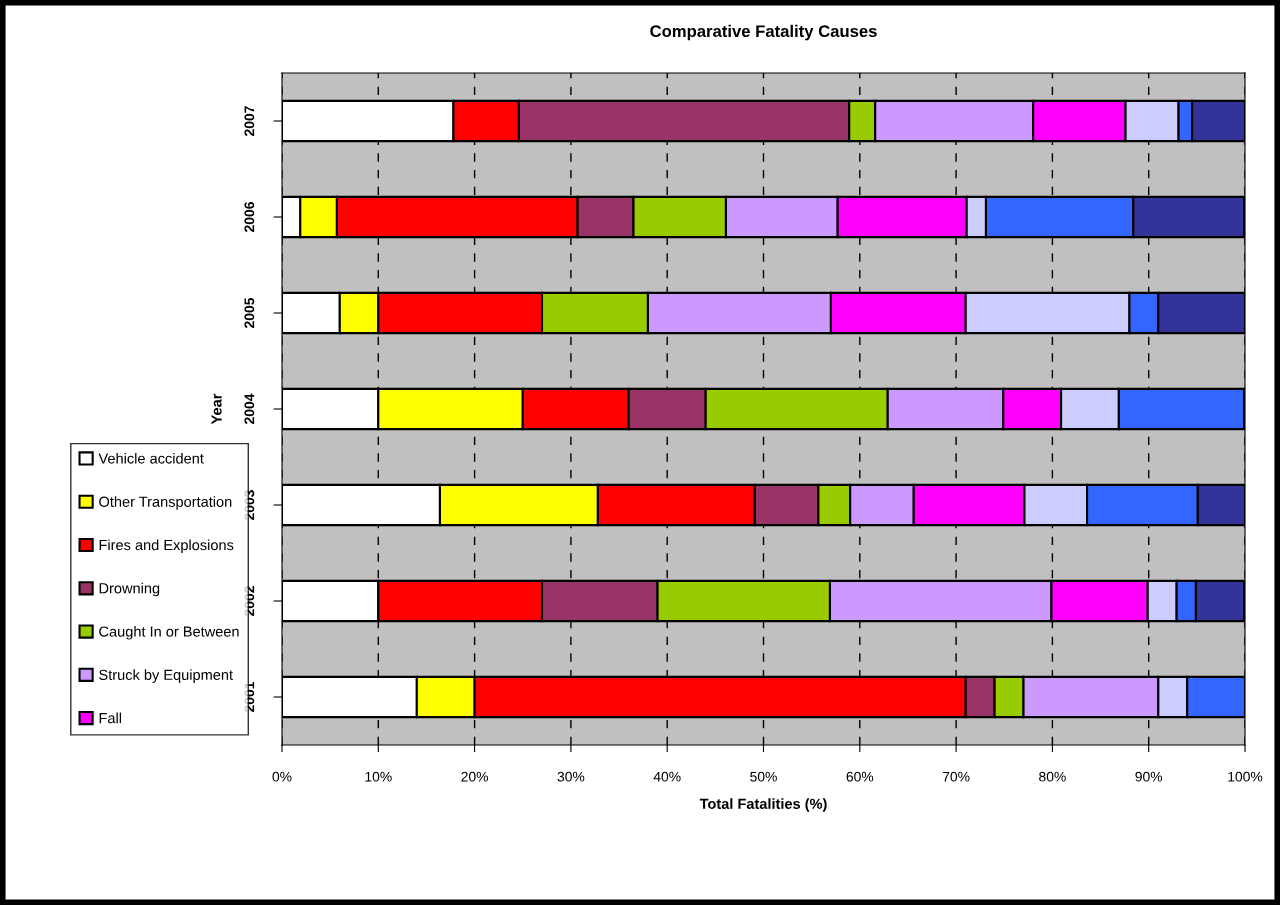  I want to click on x-tick-label: 80%, so click(1052, 776).